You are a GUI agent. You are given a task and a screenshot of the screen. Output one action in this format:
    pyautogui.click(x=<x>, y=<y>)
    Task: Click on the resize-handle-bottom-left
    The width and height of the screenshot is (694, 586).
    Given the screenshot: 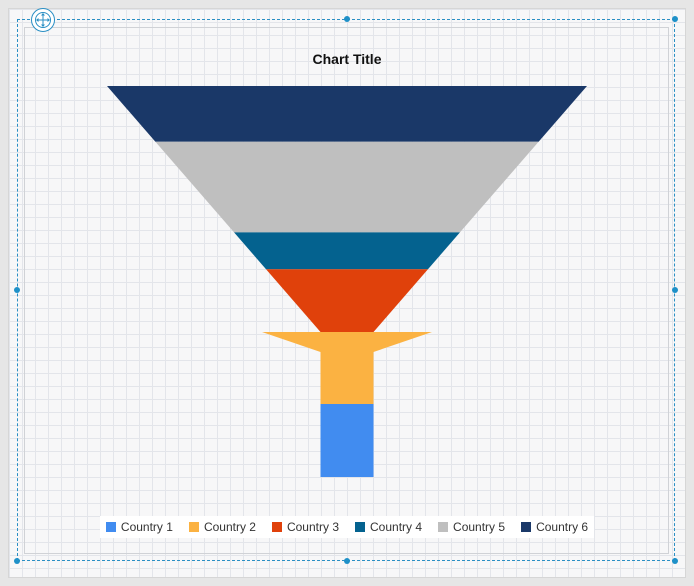 What is the action you would take?
    pyautogui.click(x=17, y=561)
    